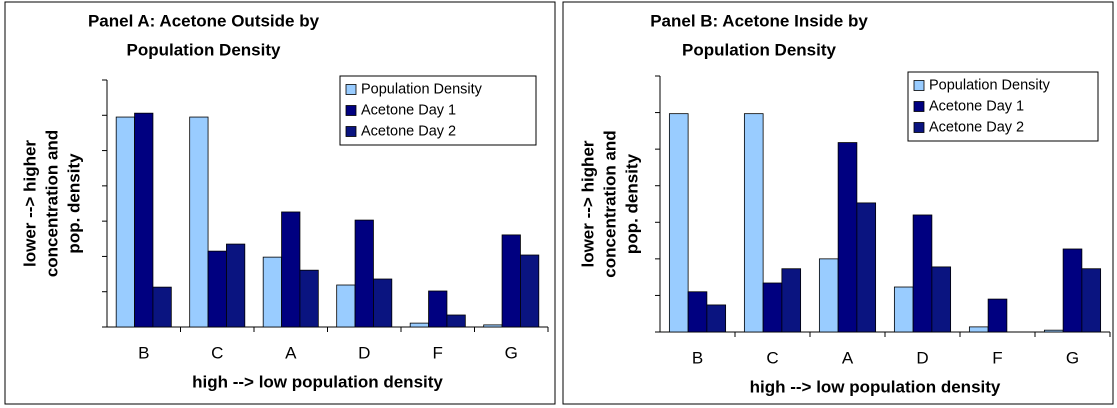 The width and height of the screenshot is (1117, 408). I want to click on chart-title: Panel B: Acetone Inside by, so click(759, 20).